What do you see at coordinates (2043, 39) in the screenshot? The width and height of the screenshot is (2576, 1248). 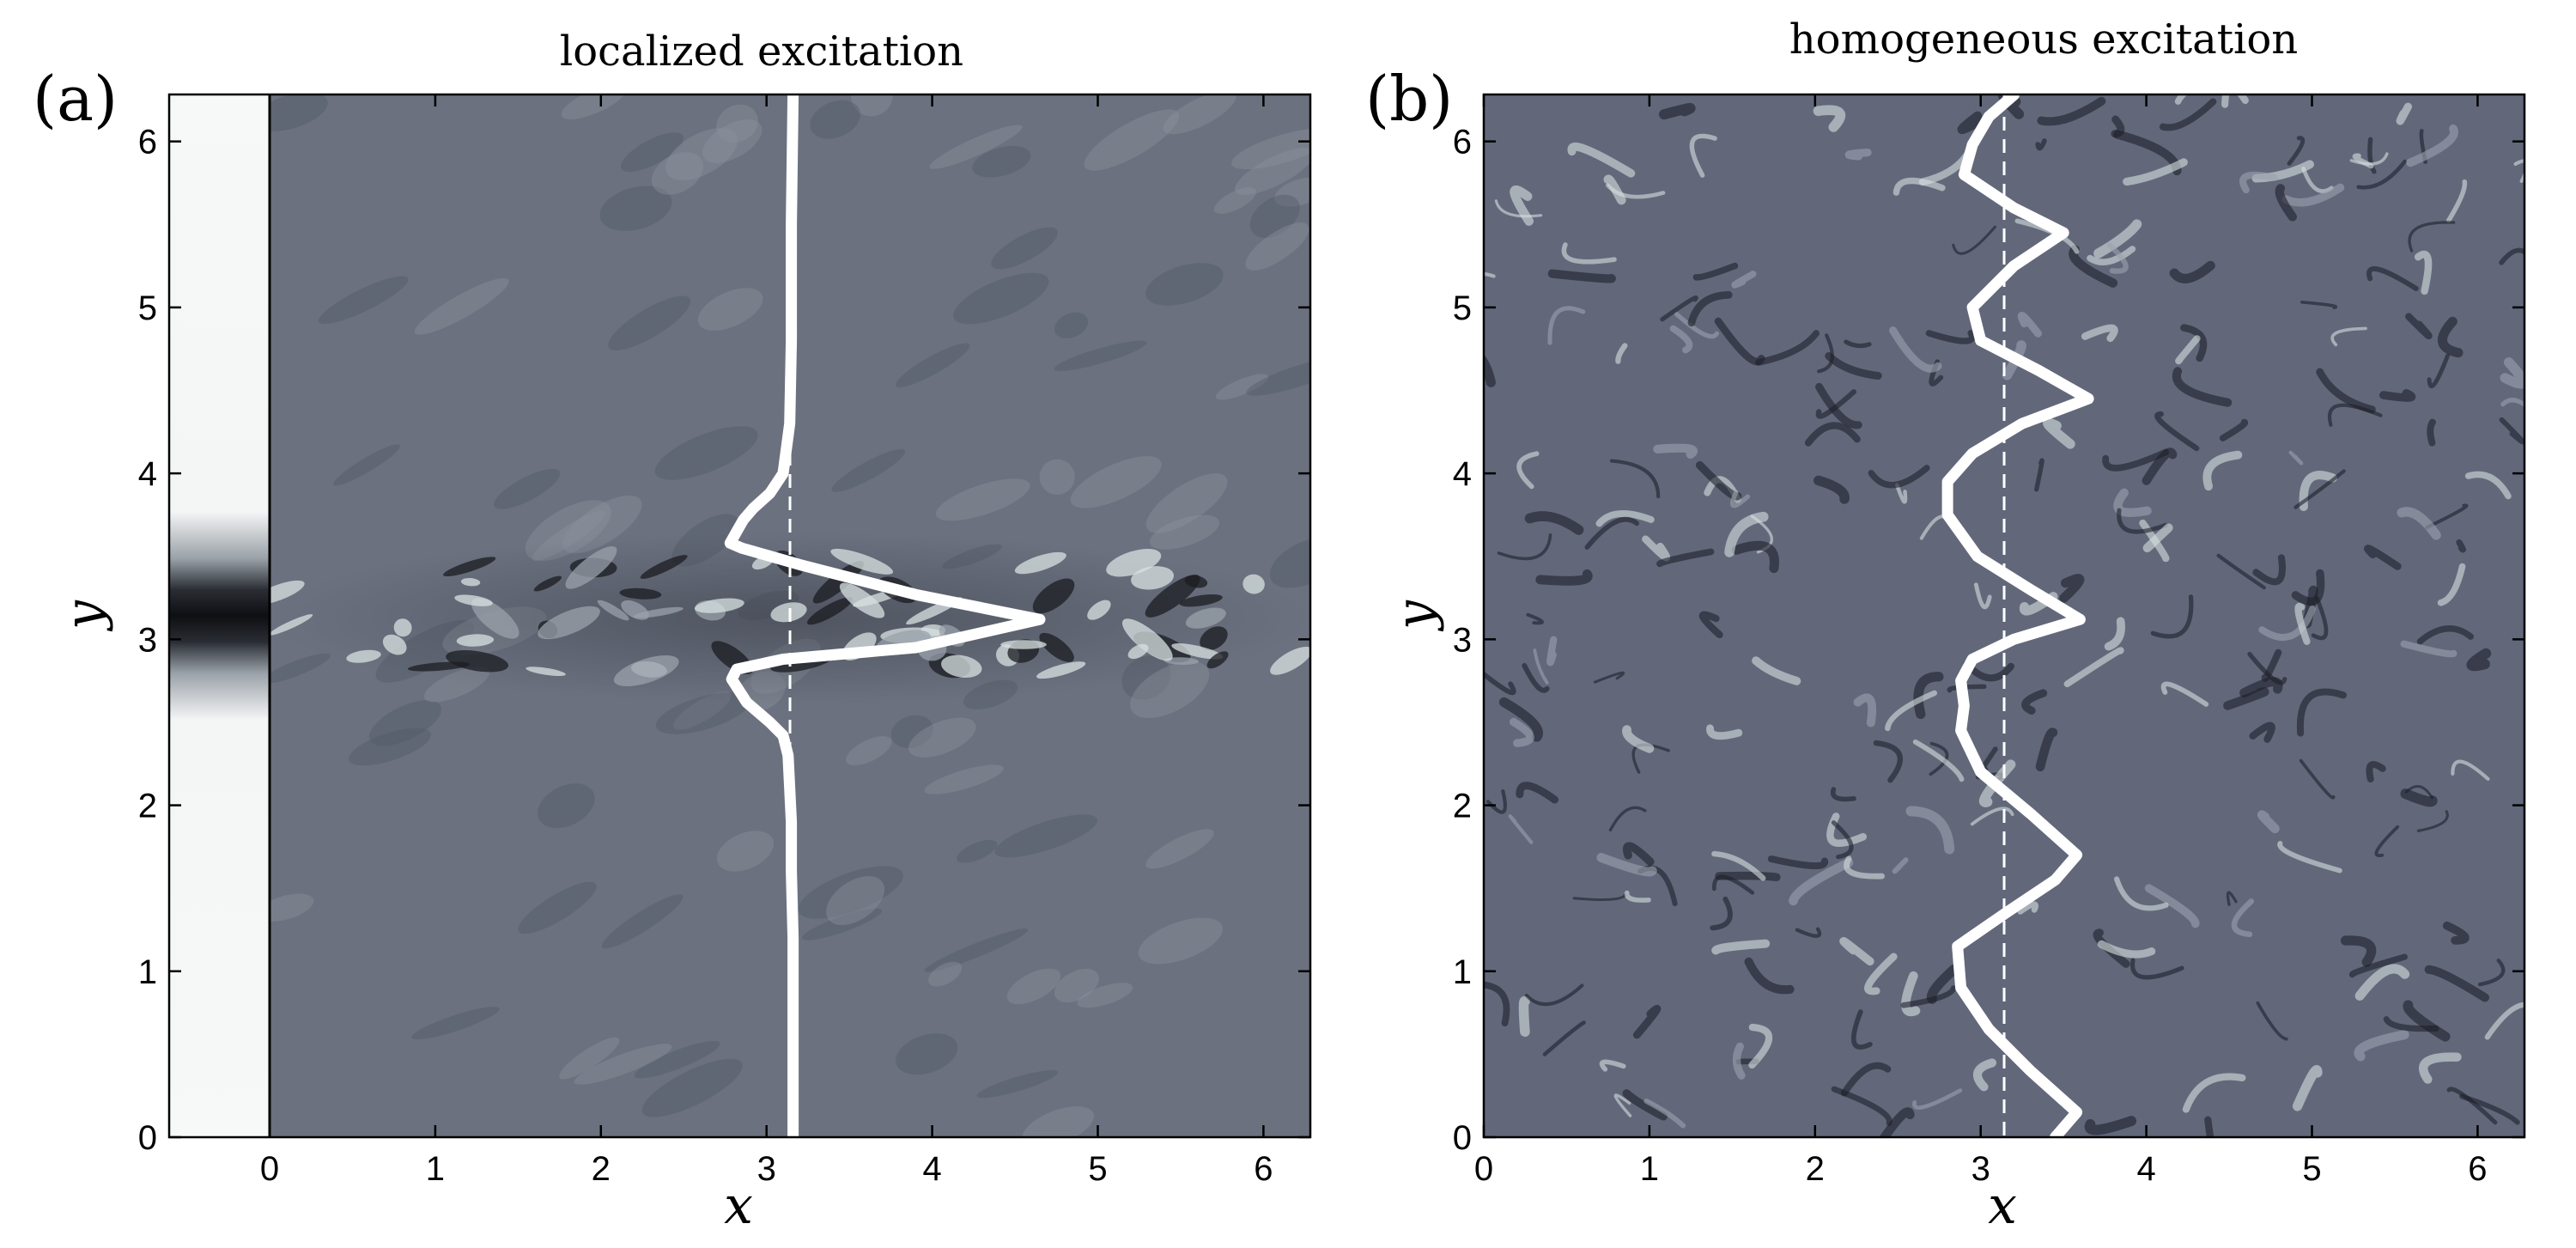 I see `panel-b-title: homogeneous excitation` at bounding box center [2043, 39].